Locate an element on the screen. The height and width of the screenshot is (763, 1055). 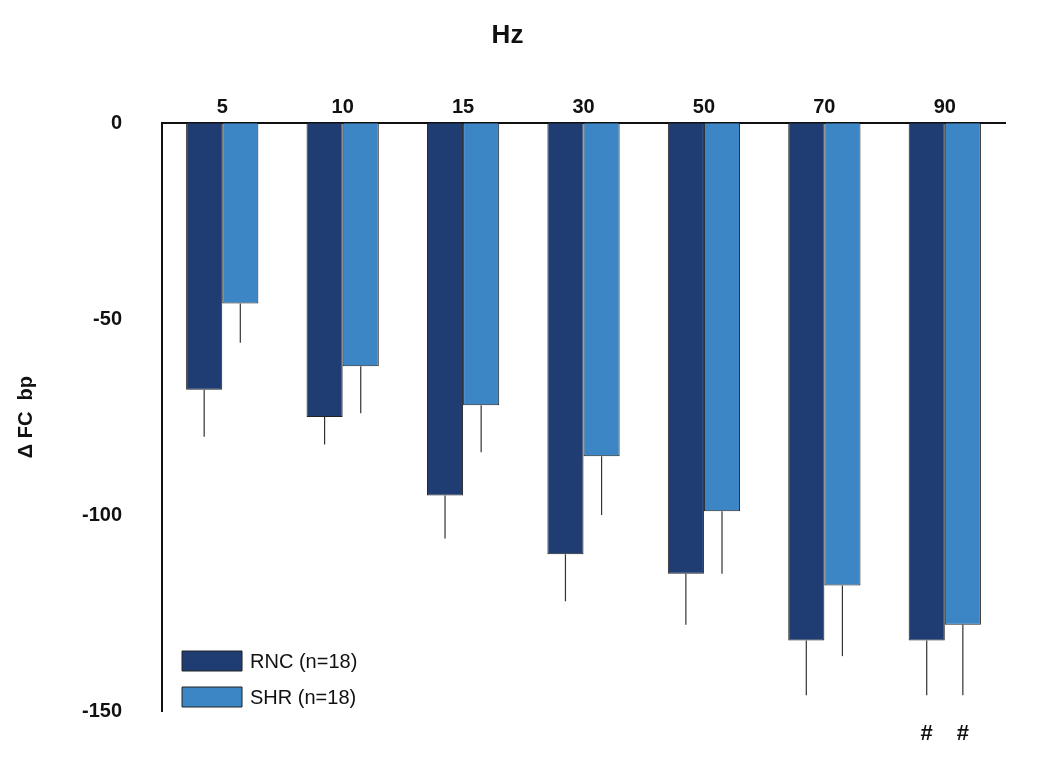
y-axis-title: Δ FC bp is located at coordinates (24, 417).